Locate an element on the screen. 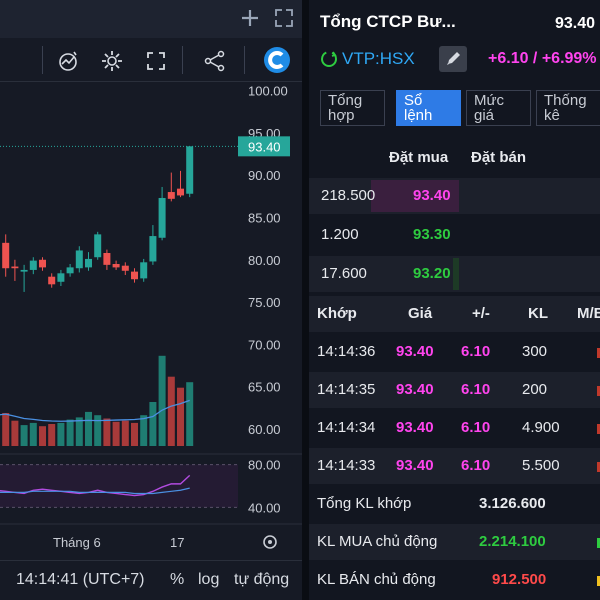 The image size is (600, 600). price-axis-tick: 80.00 is located at coordinates (264, 260).